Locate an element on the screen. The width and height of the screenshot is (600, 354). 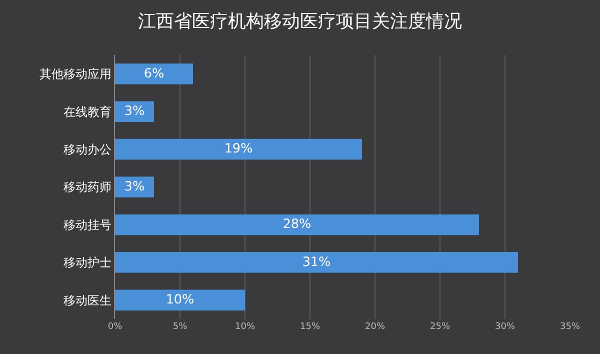
x-tick-label: 25% is located at coordinates (440, 327).